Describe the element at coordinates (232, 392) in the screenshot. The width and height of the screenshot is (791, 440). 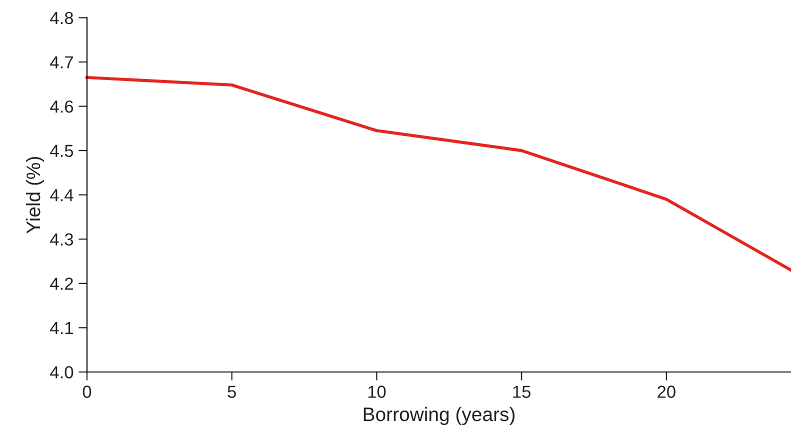
I see `x-tick-label: 5` at that location.